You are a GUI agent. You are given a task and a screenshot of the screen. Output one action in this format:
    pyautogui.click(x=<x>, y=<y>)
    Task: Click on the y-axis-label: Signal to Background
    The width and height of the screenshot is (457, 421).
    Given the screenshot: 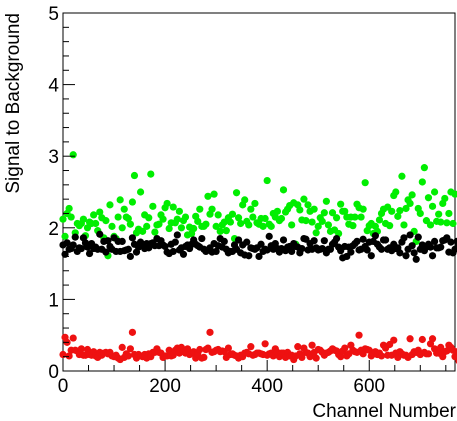 What is the action you would take?
    pyautogui.click(x=13, y=103)
    